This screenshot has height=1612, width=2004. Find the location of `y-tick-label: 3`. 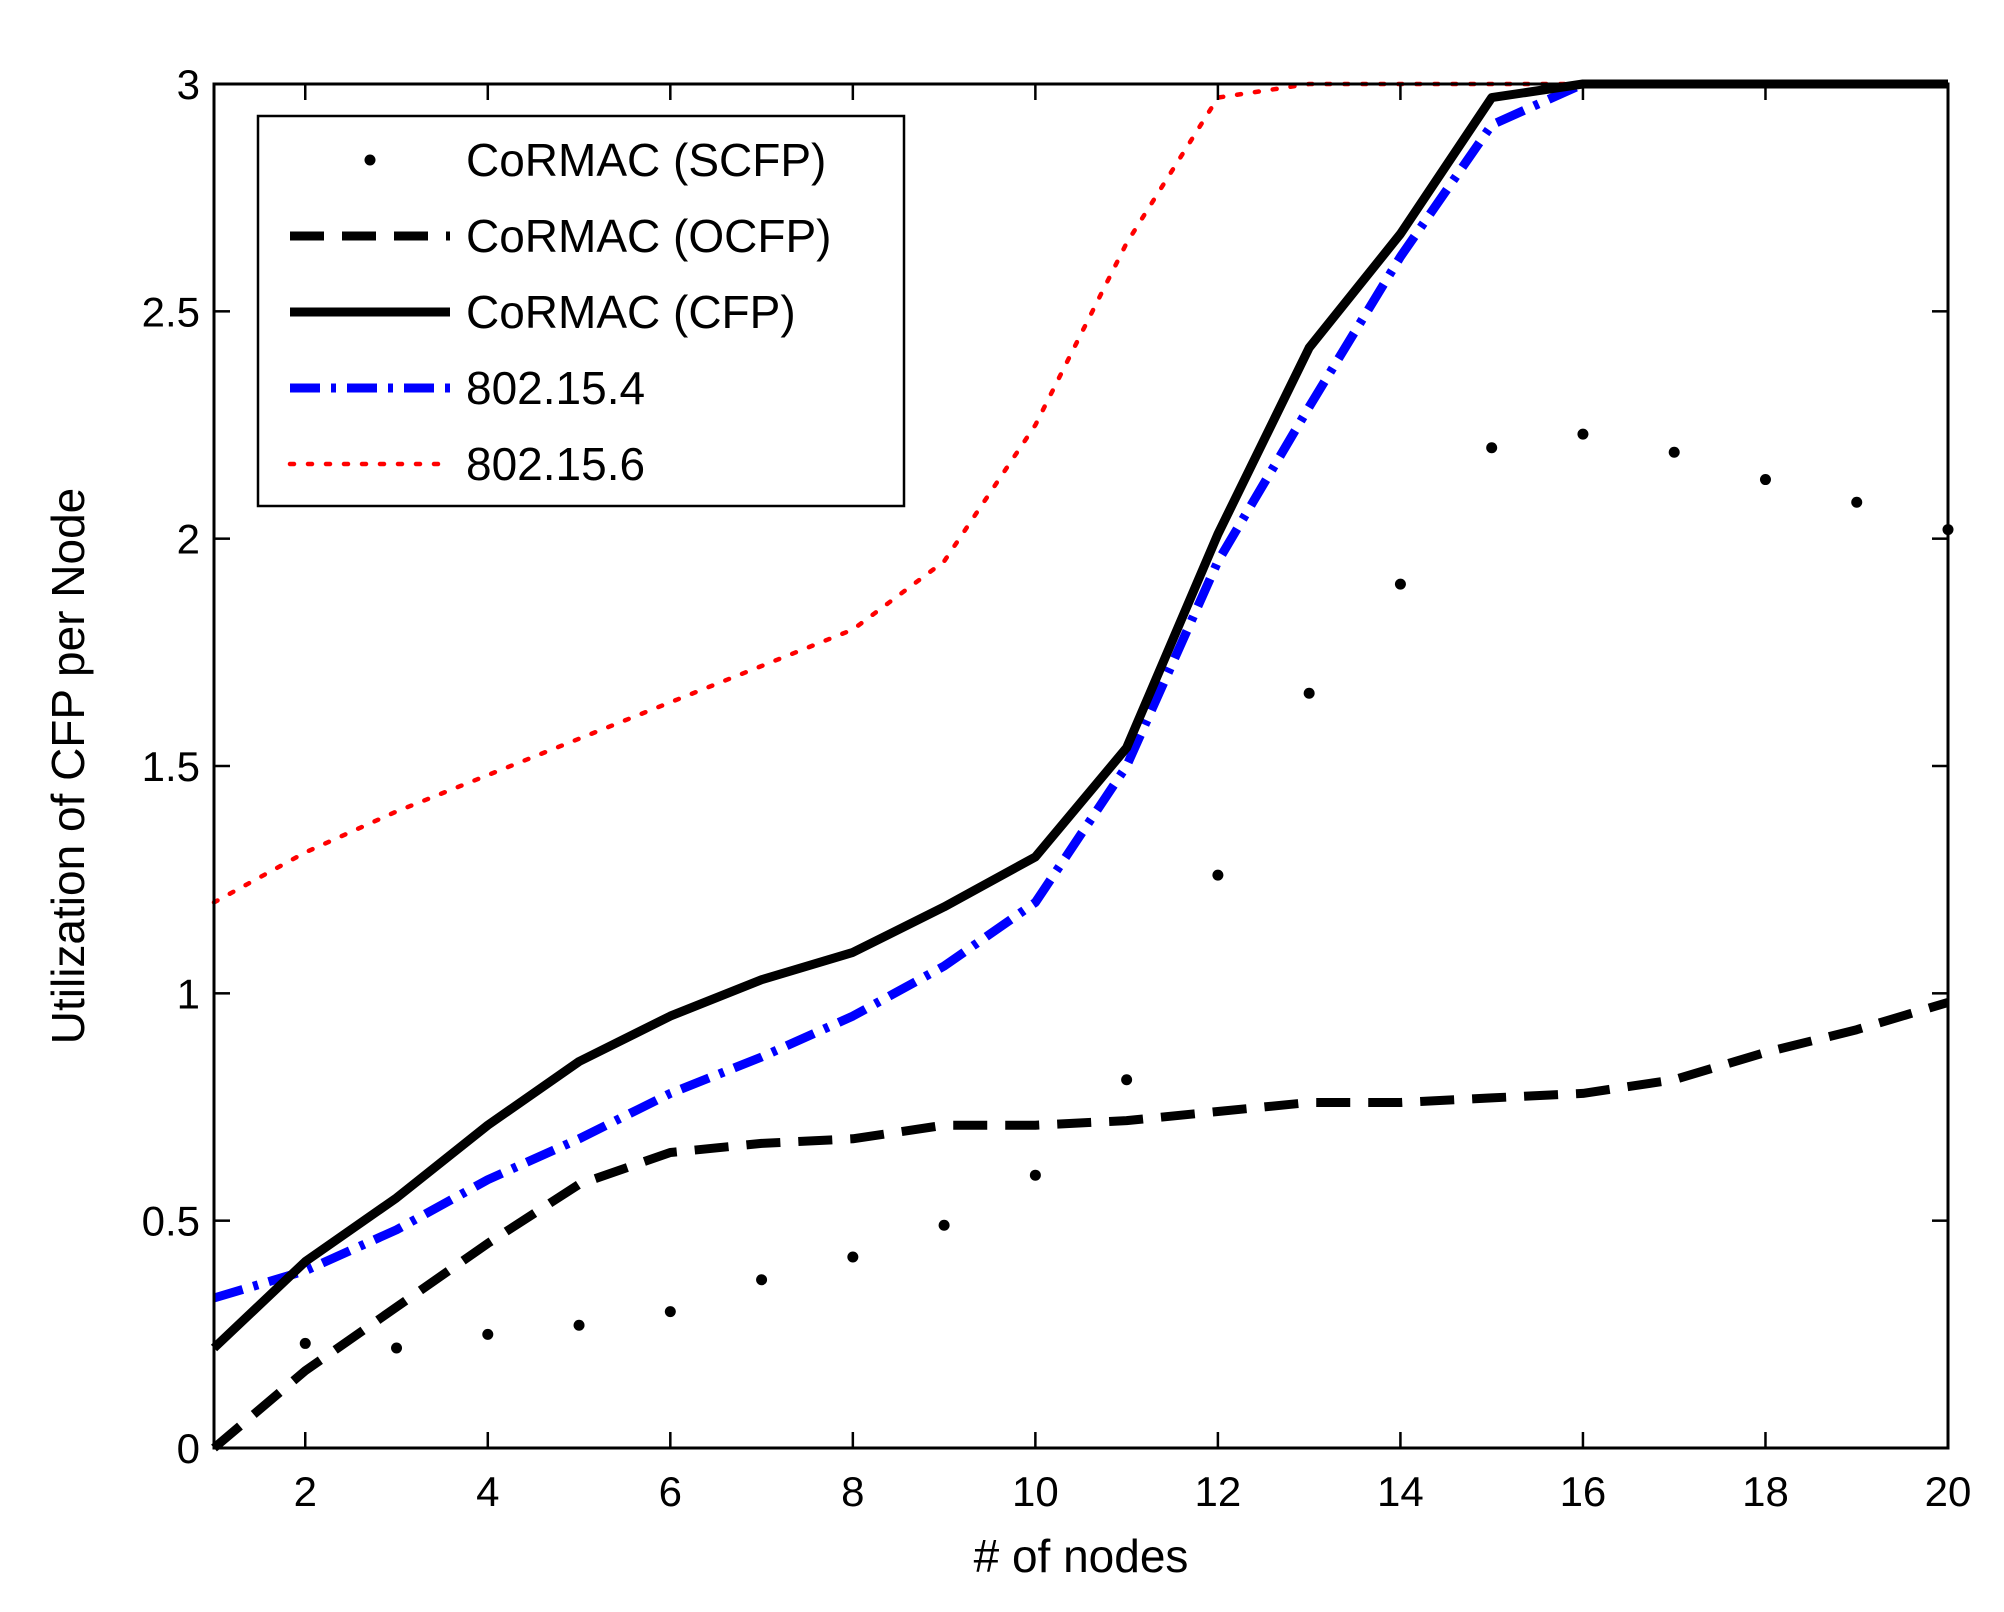

y-tick-label: 3 is located at coordinates (188, 84).